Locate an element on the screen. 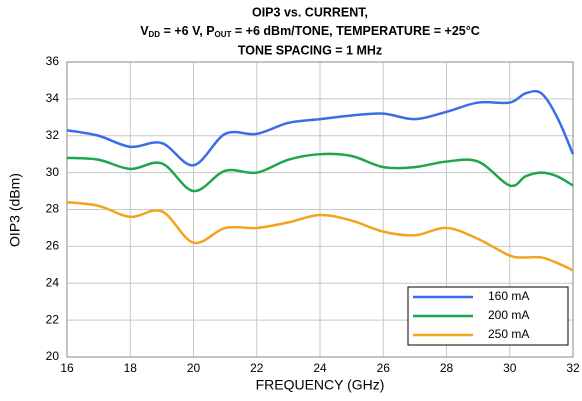 This screenshot has height=401, width=582. legend-label: 200 mA is located at coordinates (508, 315).